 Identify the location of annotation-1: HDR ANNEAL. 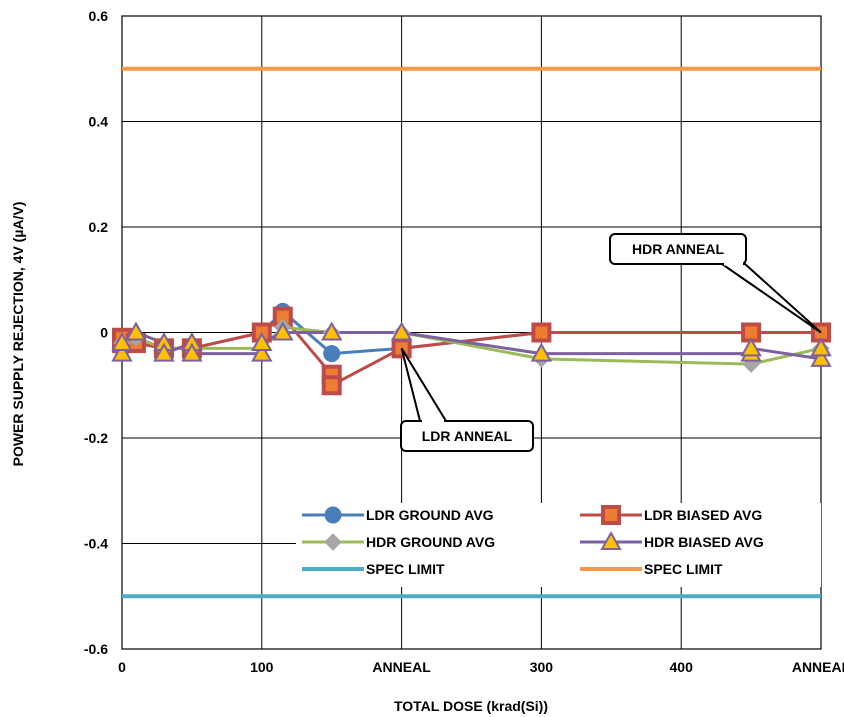
(715, 283).